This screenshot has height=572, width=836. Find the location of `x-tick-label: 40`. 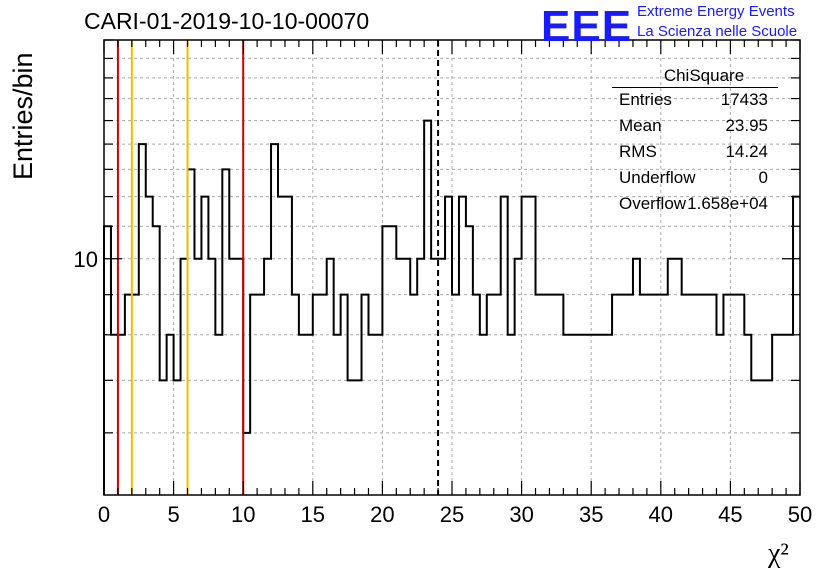

x-tick-label: 40 is located at coordinates (661, 514).